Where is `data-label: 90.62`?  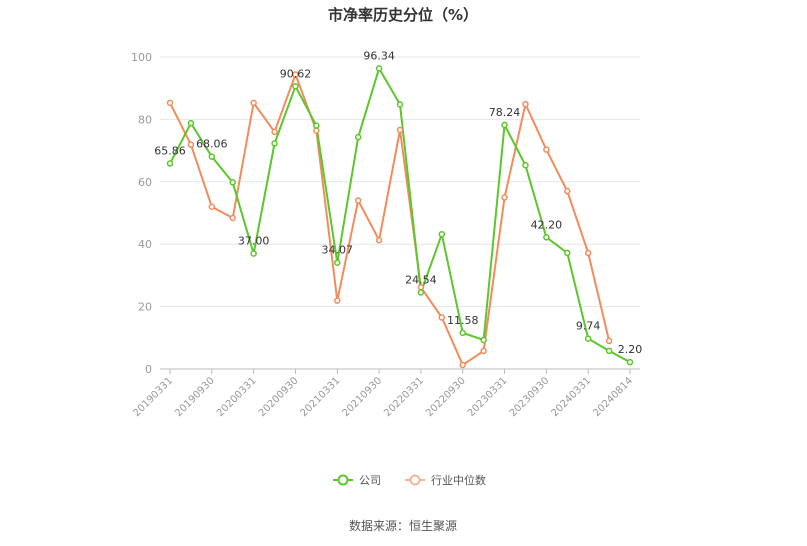 data-label: 90.62 is located at coordinates (296, 73).